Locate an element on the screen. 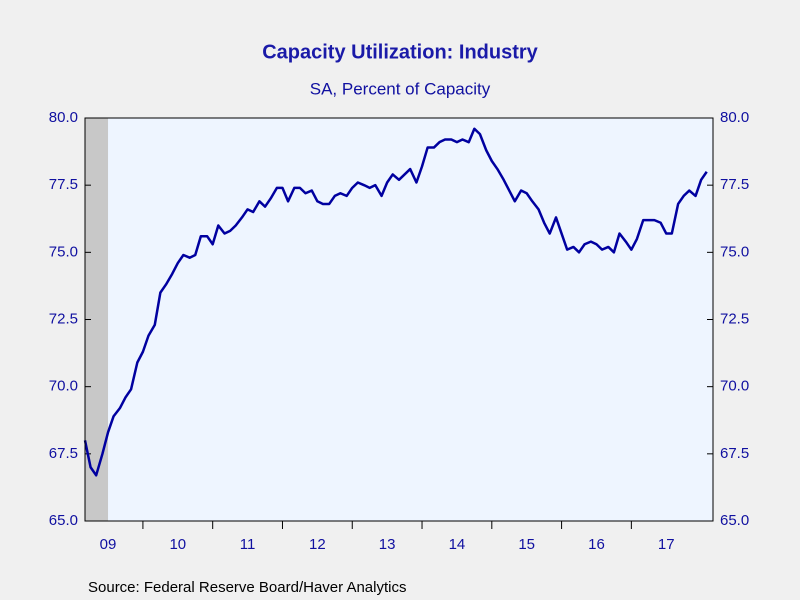  y-tick-label: 70.0 is located at coordinates (63, 386).